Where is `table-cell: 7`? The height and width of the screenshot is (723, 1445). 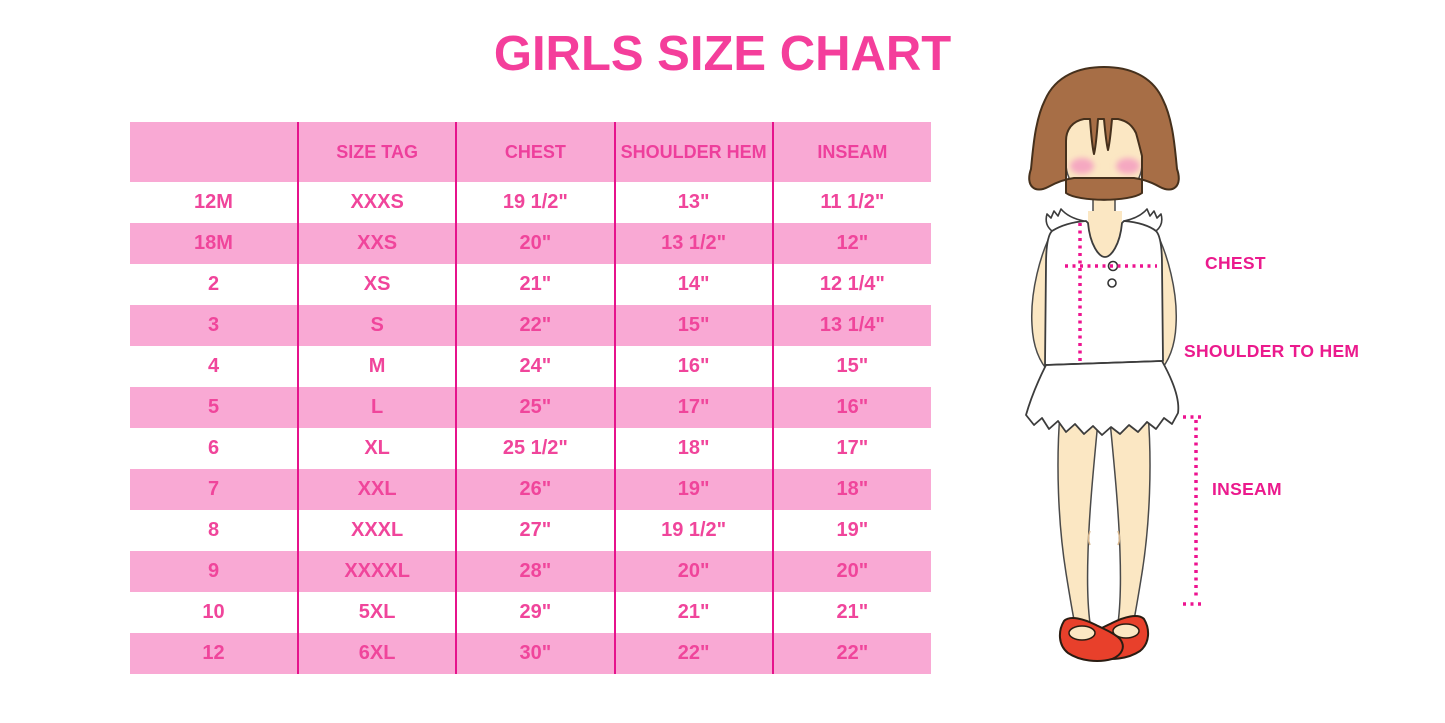 table-cell: 7 is located at coordinates (213, 489).